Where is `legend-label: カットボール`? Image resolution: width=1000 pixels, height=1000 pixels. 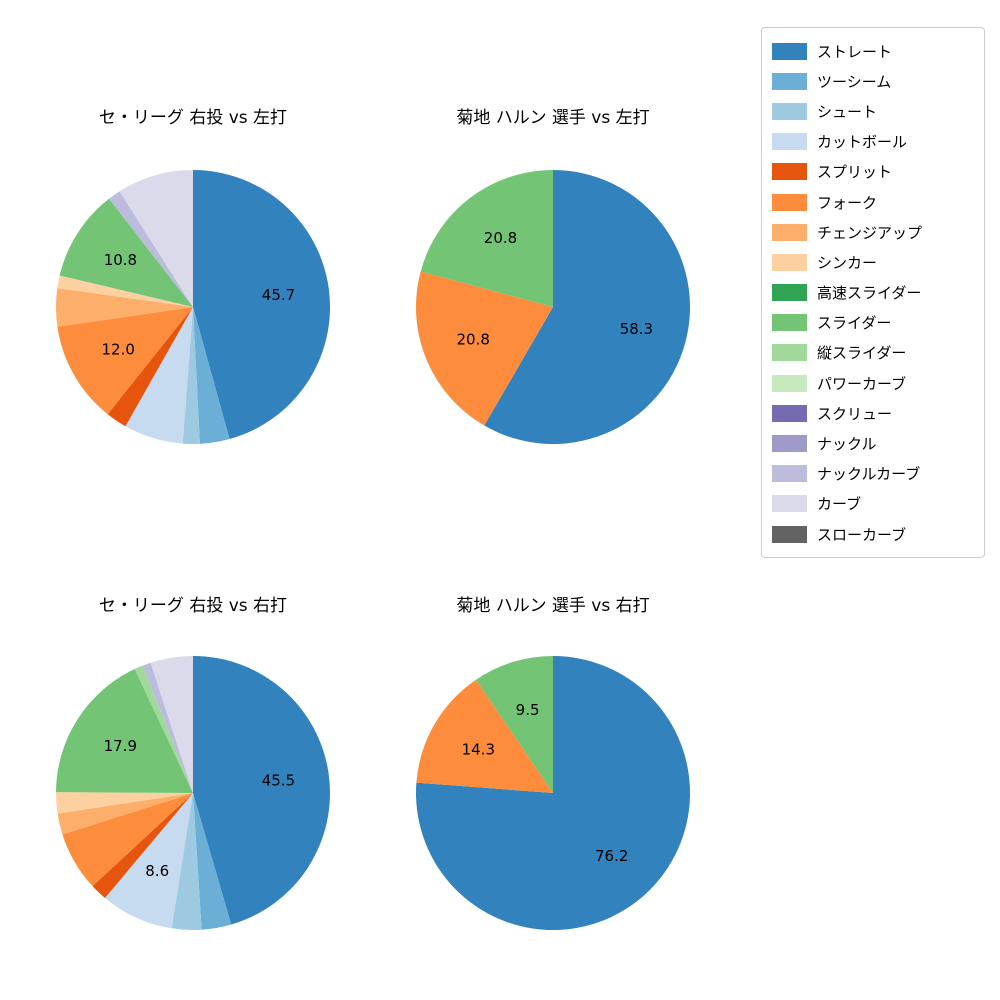 legend-label: カットボール is located at coordinates (862, 142).